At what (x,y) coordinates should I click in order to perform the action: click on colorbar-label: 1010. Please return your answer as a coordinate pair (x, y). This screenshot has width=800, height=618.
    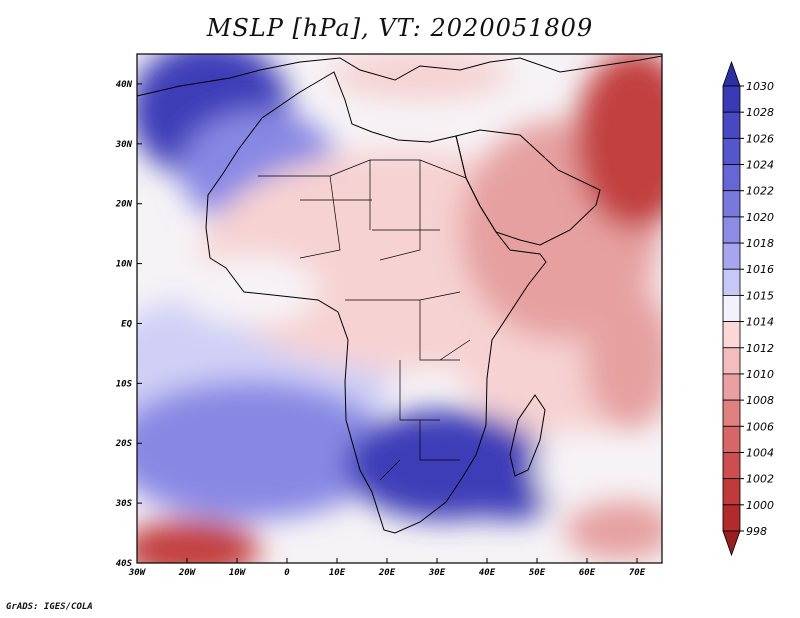
    Looking at the image, I should click on (760, 374).